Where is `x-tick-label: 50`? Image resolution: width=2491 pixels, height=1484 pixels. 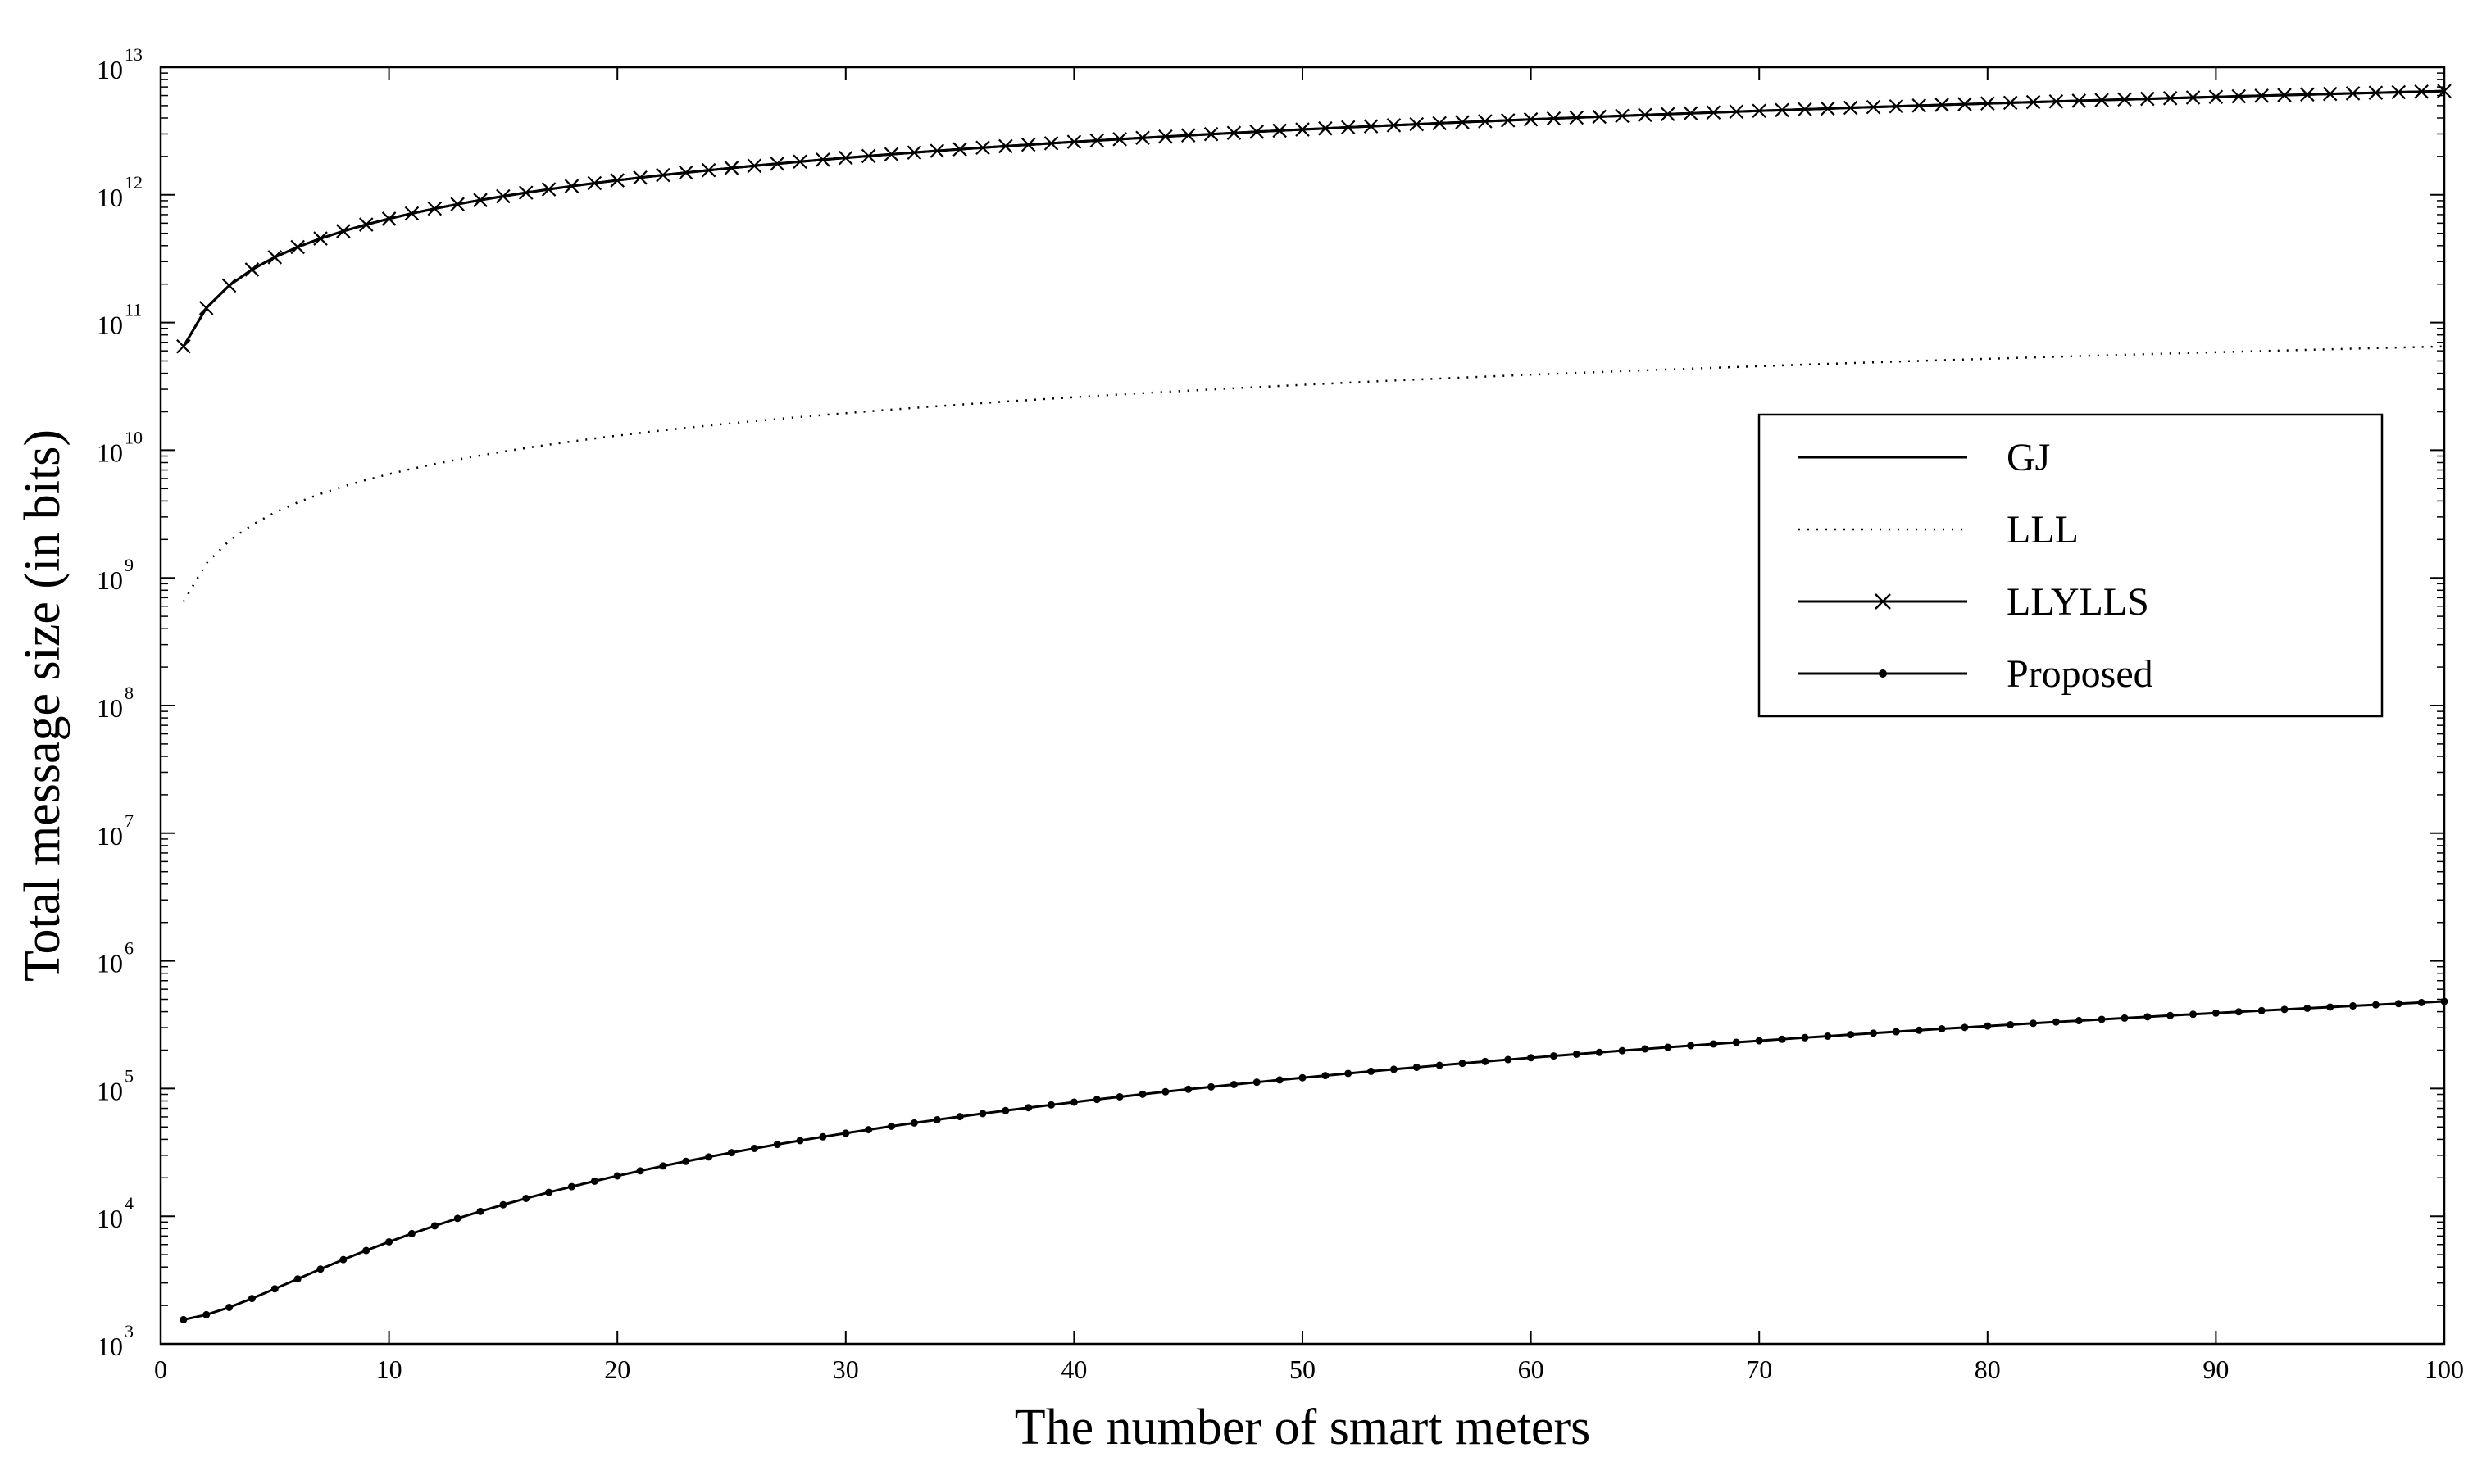 x-tick-label: 50 is located at coordinates (1302, 1369).